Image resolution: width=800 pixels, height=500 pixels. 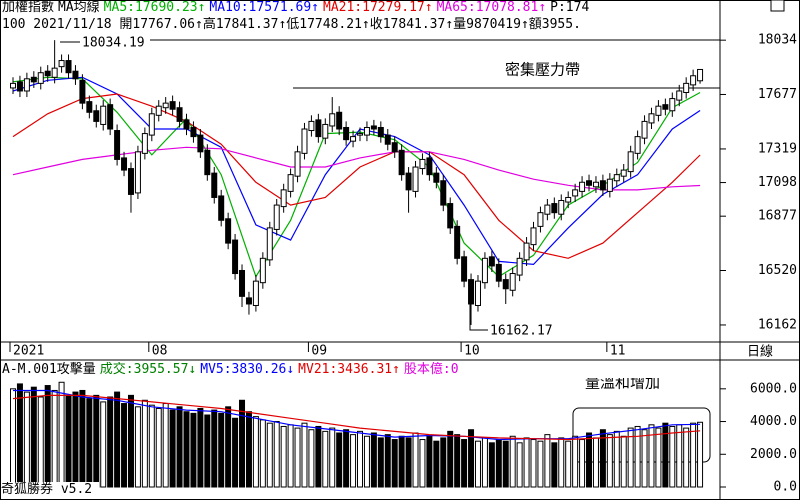 I want to click on legend-entry: MV5:3830.26↓, so click(x=247, y=369).